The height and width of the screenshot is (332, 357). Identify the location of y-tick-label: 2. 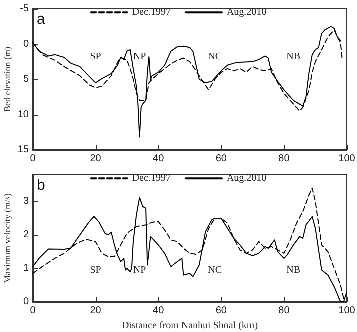
(26, 235).